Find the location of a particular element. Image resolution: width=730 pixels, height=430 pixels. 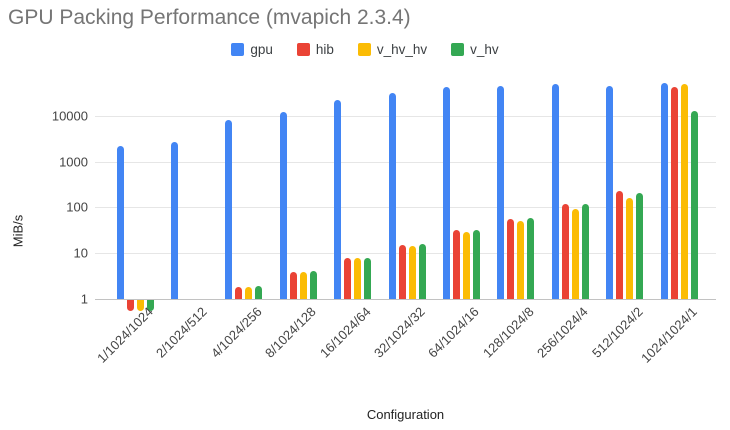

bar-v_hv-32/1024/32 is located at coordinates (422, 271).